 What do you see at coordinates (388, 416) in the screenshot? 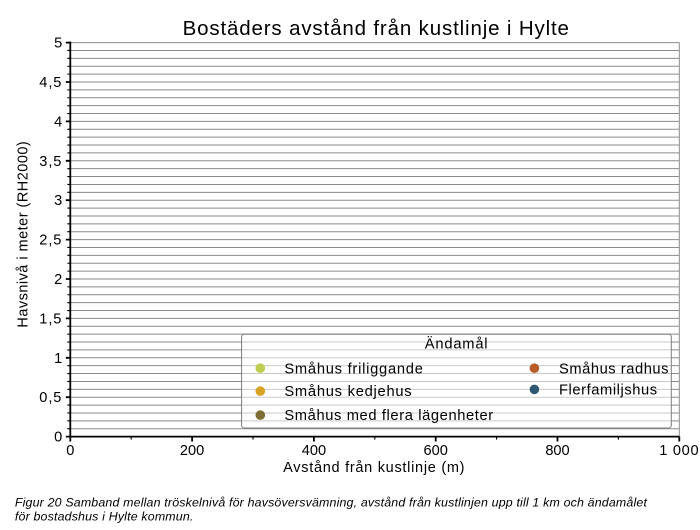
I see `svg-text: Småhus med flera lägenheter` at bounding box center [388, 416].